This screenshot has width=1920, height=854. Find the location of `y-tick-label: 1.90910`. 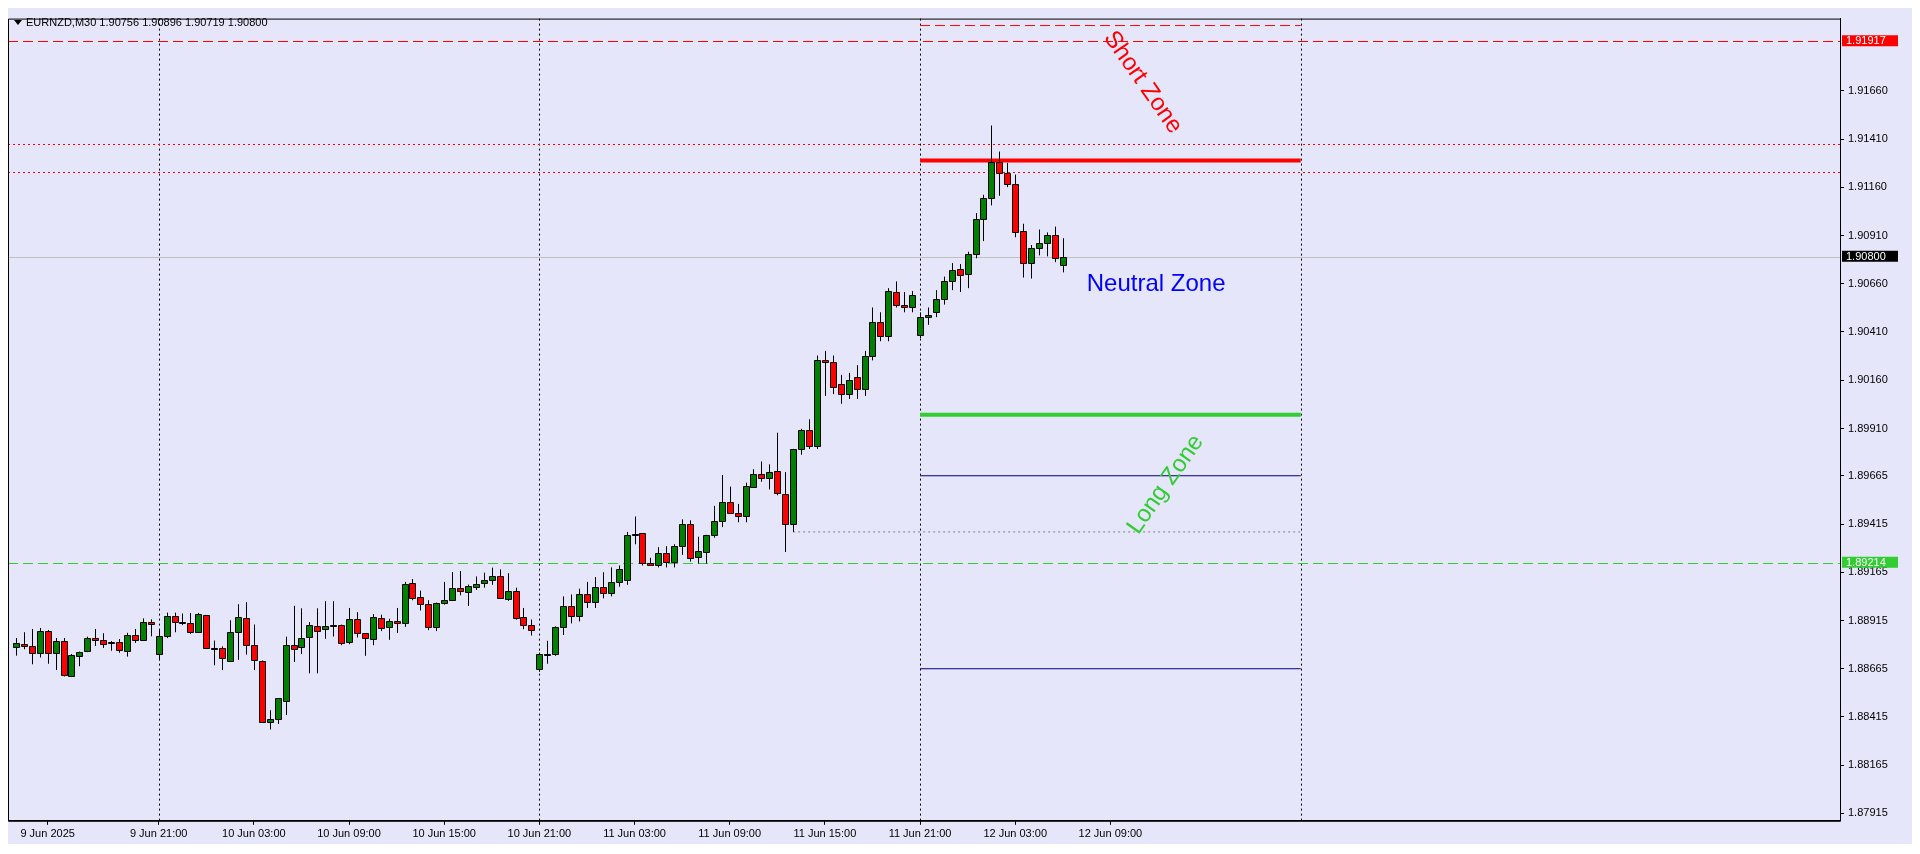

y-tick-label: 1.90910 is located at coordinates (1868, 234).